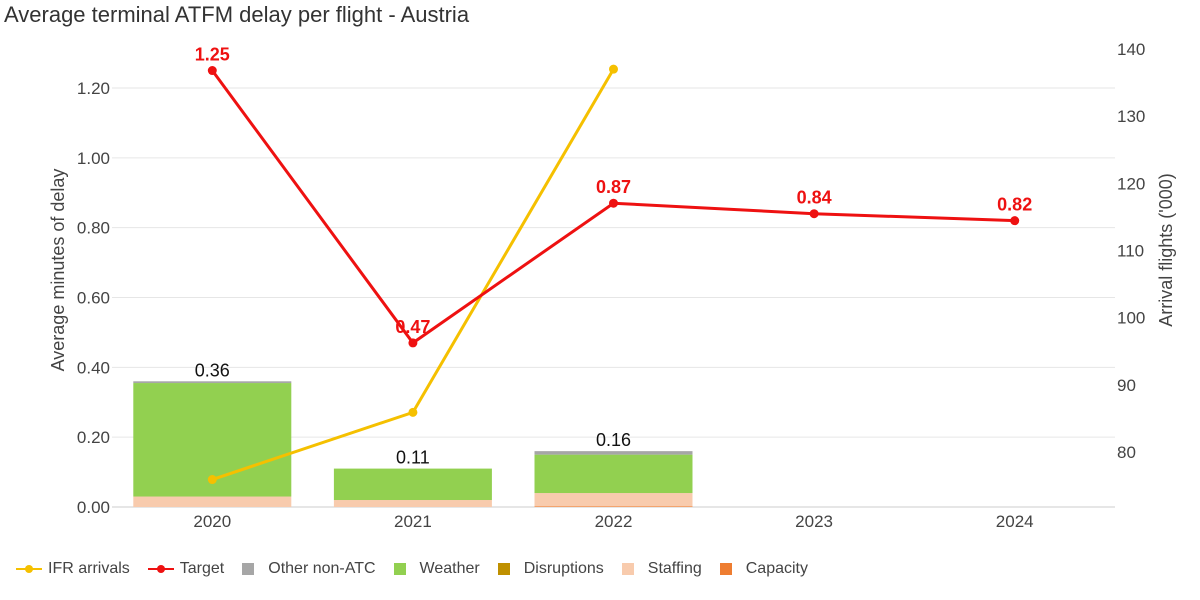  Describe the element at coordinates (563, 568) in the screenshot. I see `legend-label: Disruptions` at that location.